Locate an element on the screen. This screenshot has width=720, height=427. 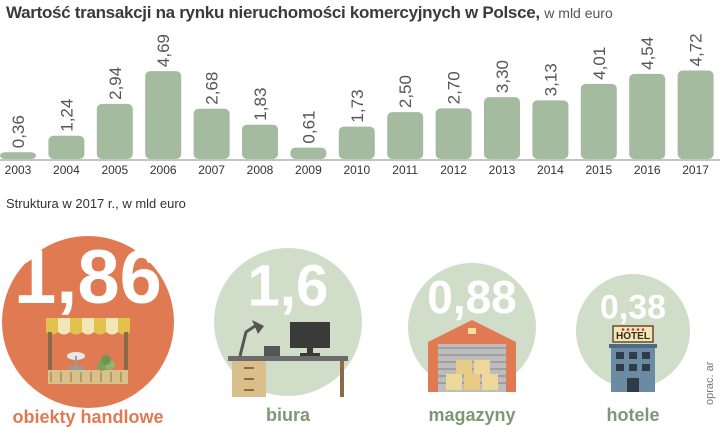
bar-value-label: 0,61 is located at coordinates (308, 126).